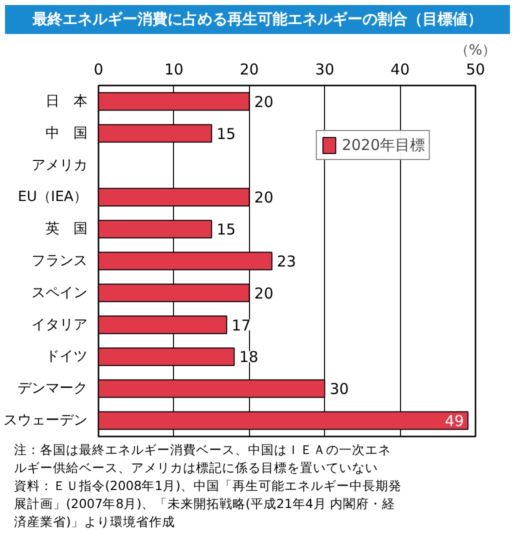 The image size is (513, 552). I want to click on data-label: 30, so click(339, 389).